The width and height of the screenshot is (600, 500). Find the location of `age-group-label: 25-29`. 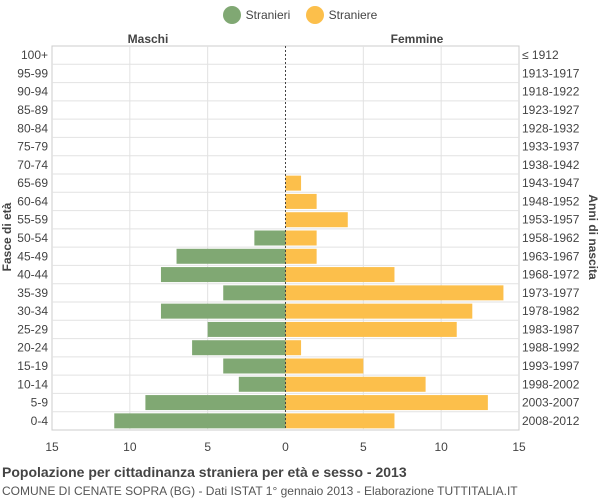

age-group-label: 25-29 is located at coordinates (32, 329).